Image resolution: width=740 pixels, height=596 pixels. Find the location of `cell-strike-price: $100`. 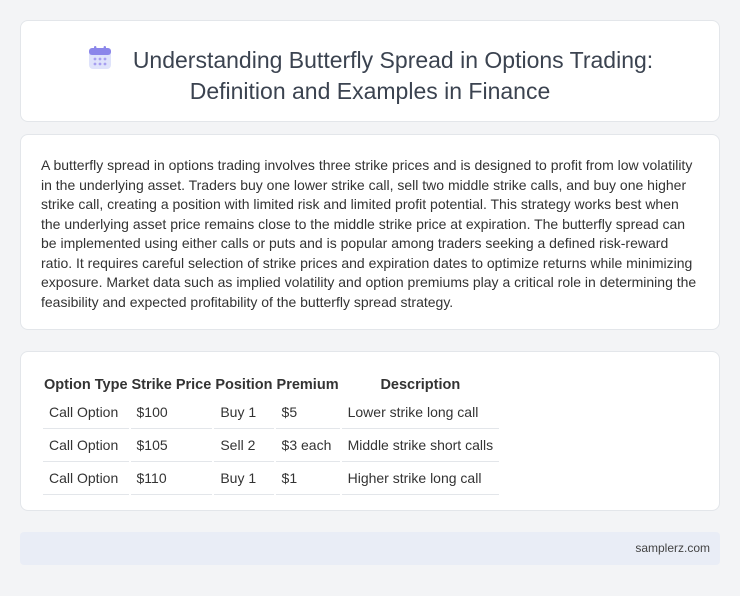

cell-strike-price: $100 is located at coordinates (171, 413).